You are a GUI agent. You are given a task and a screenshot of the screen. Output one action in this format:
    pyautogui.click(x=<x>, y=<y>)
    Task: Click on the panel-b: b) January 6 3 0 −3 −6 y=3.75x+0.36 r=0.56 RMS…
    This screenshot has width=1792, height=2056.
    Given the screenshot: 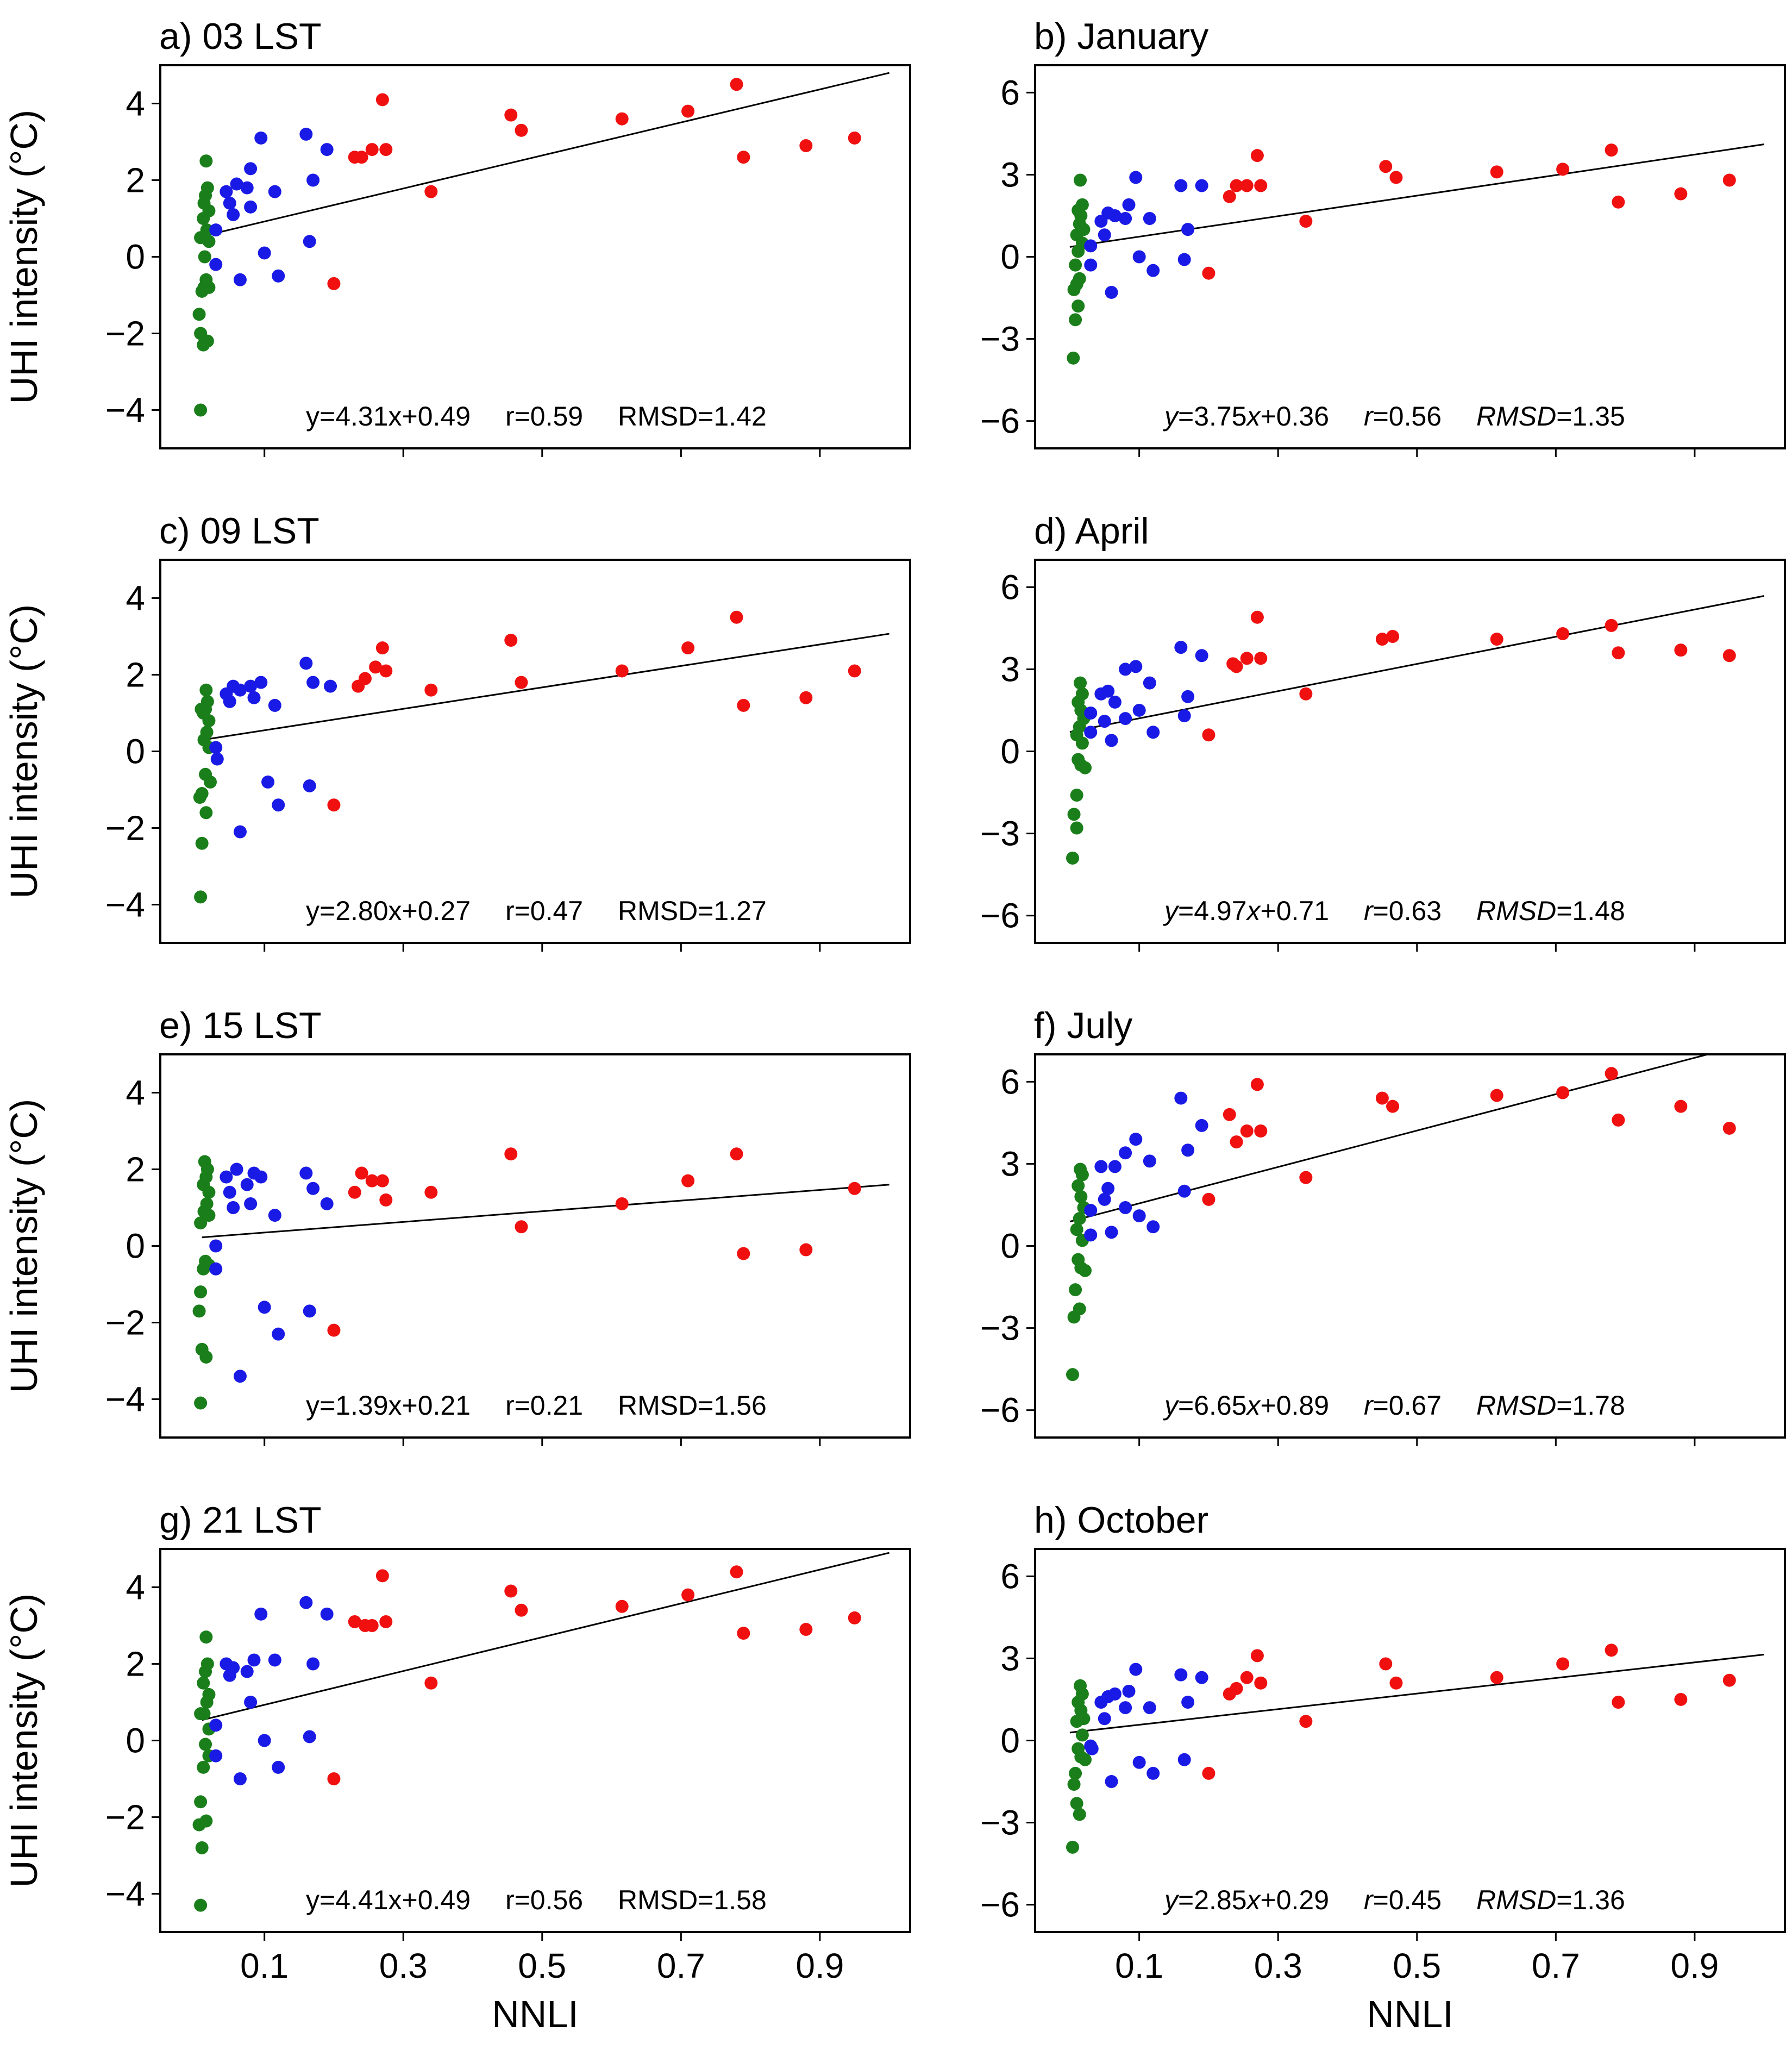 What is the action you would take?
    pyautogui.click(x=1383, y=236)
    